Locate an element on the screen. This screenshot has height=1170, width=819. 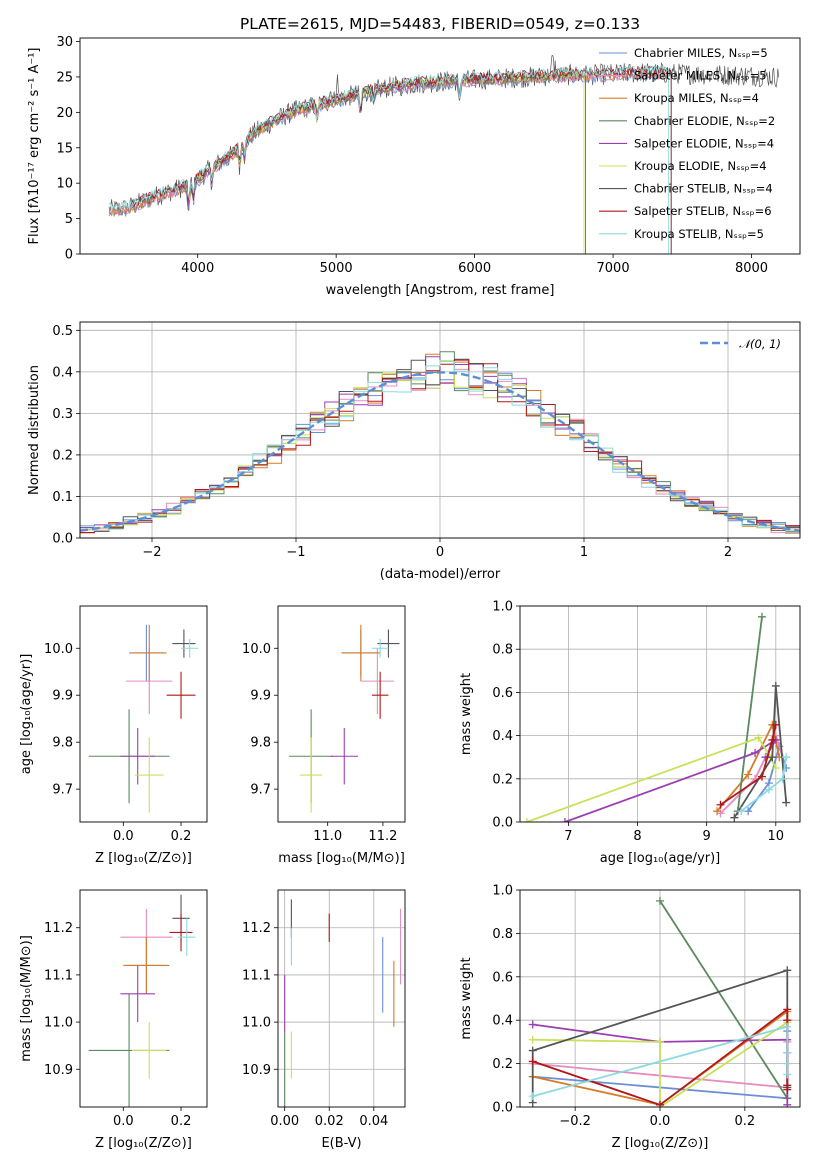
x-tick-label: 10 is located at coordinates (776, 836).